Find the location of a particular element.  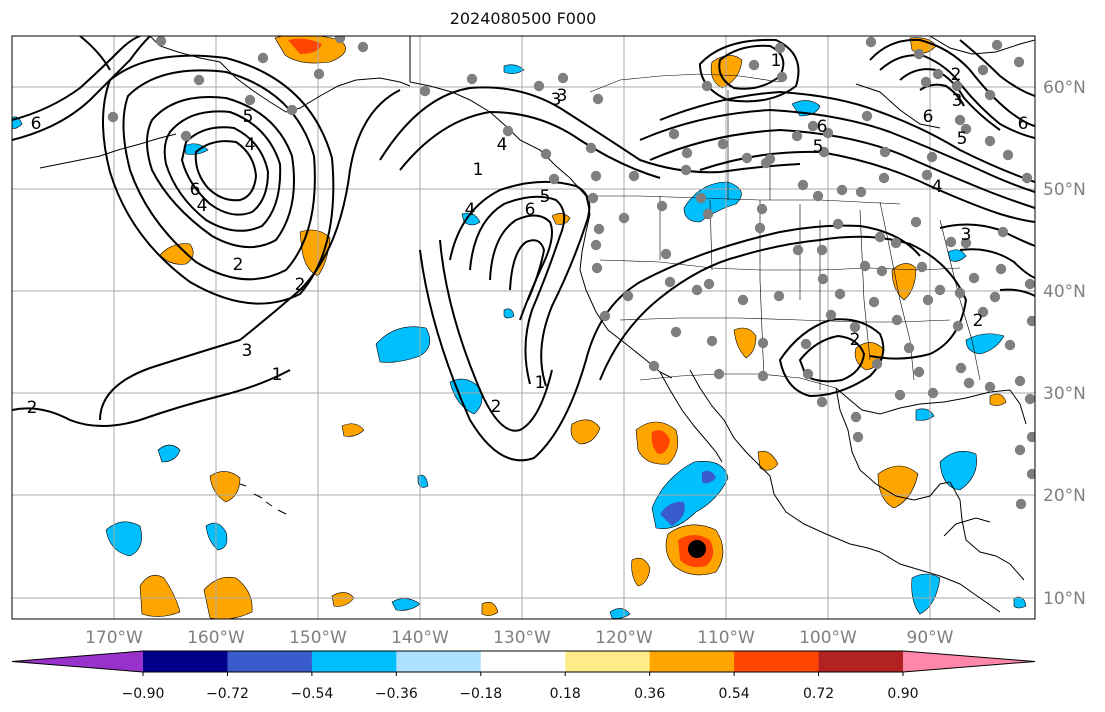

colorbar-tick-label: 0.18 is located at coordinates (565, 694).